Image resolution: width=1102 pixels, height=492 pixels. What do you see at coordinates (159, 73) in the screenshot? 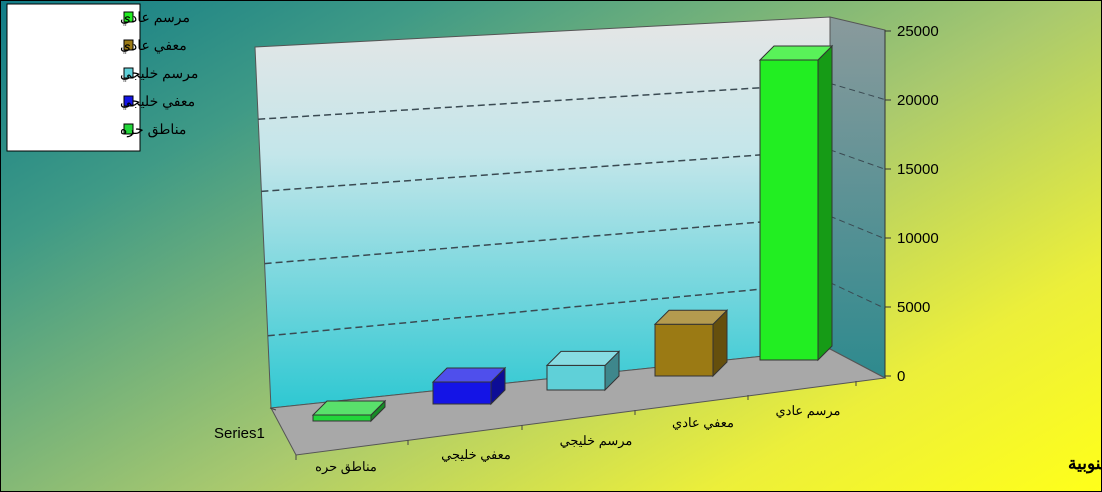
I see `legend-label: مرسم خليجي` at bounding box center [159, 73].